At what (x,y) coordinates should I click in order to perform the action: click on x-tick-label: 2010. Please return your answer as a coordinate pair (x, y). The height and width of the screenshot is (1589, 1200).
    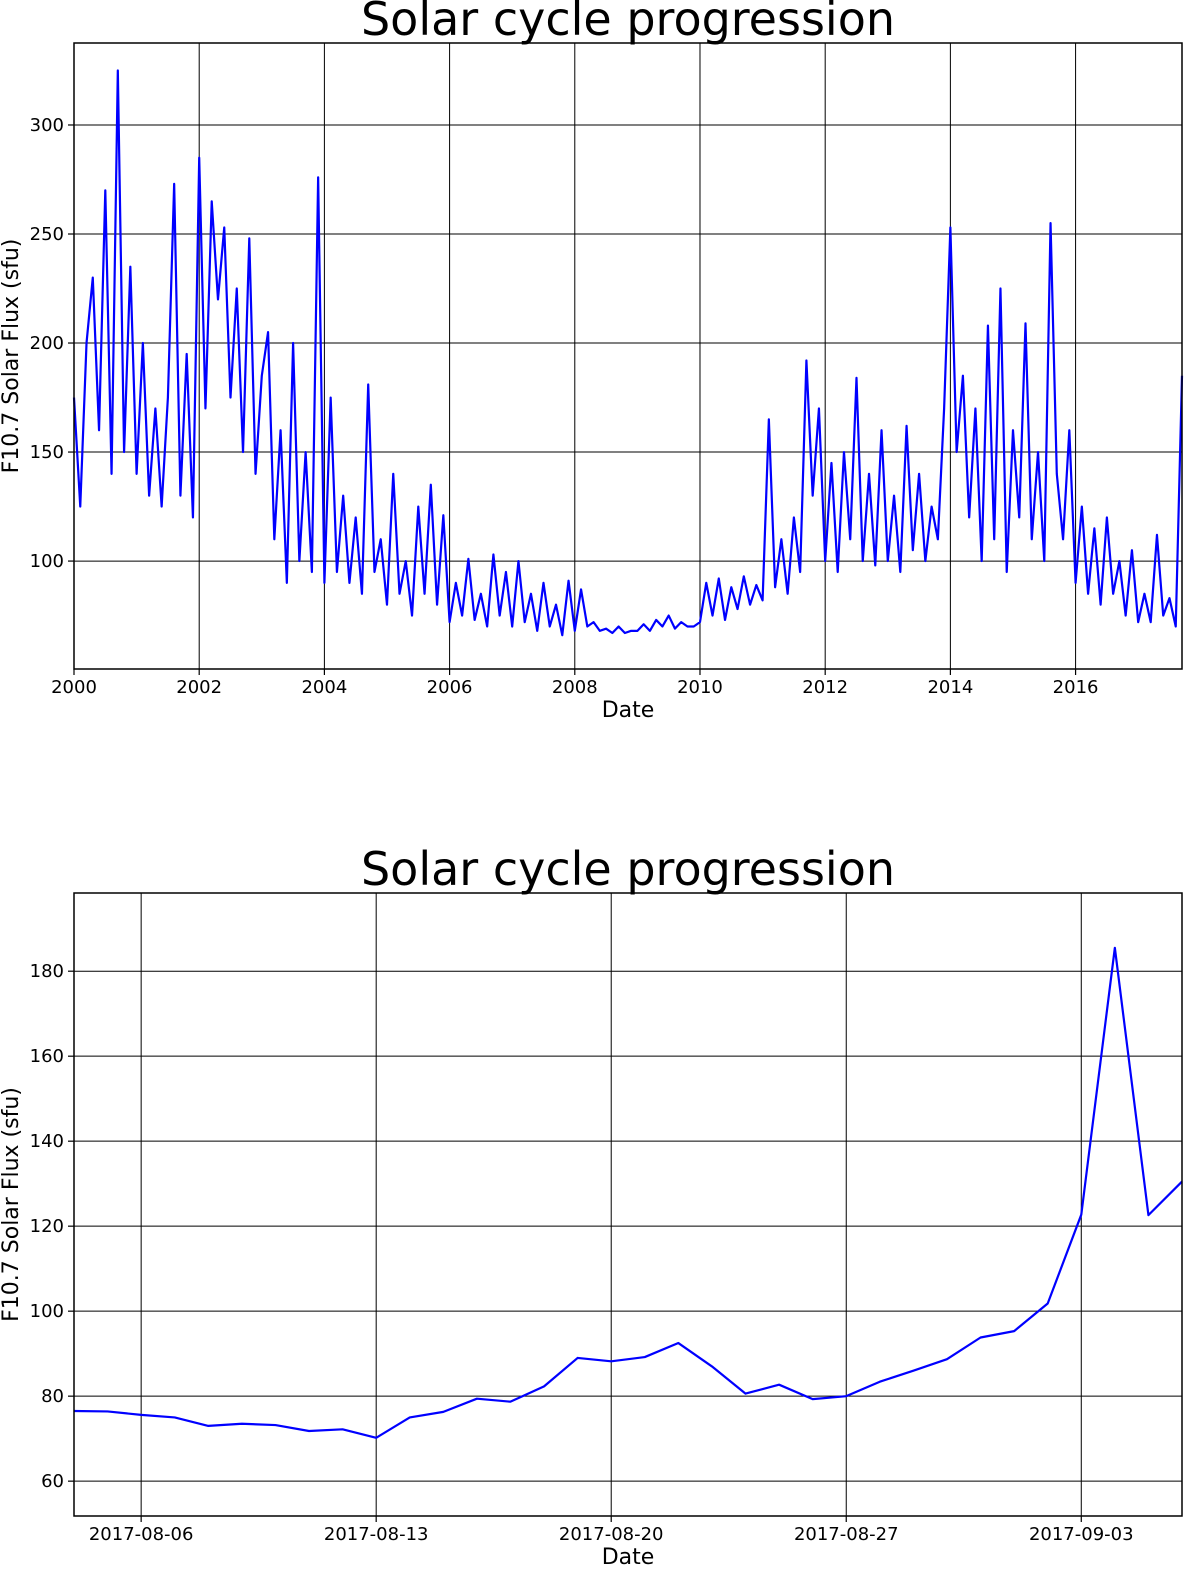
    Looking at the image, I should click on (700, 687).